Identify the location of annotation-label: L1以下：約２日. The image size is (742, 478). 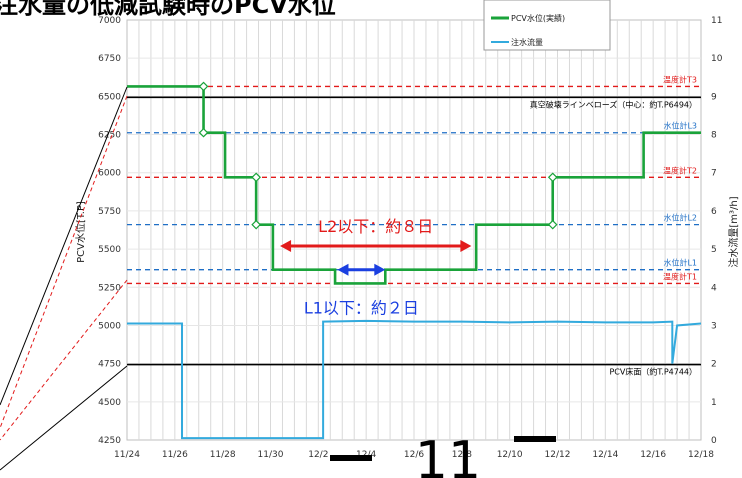
(361, 308).